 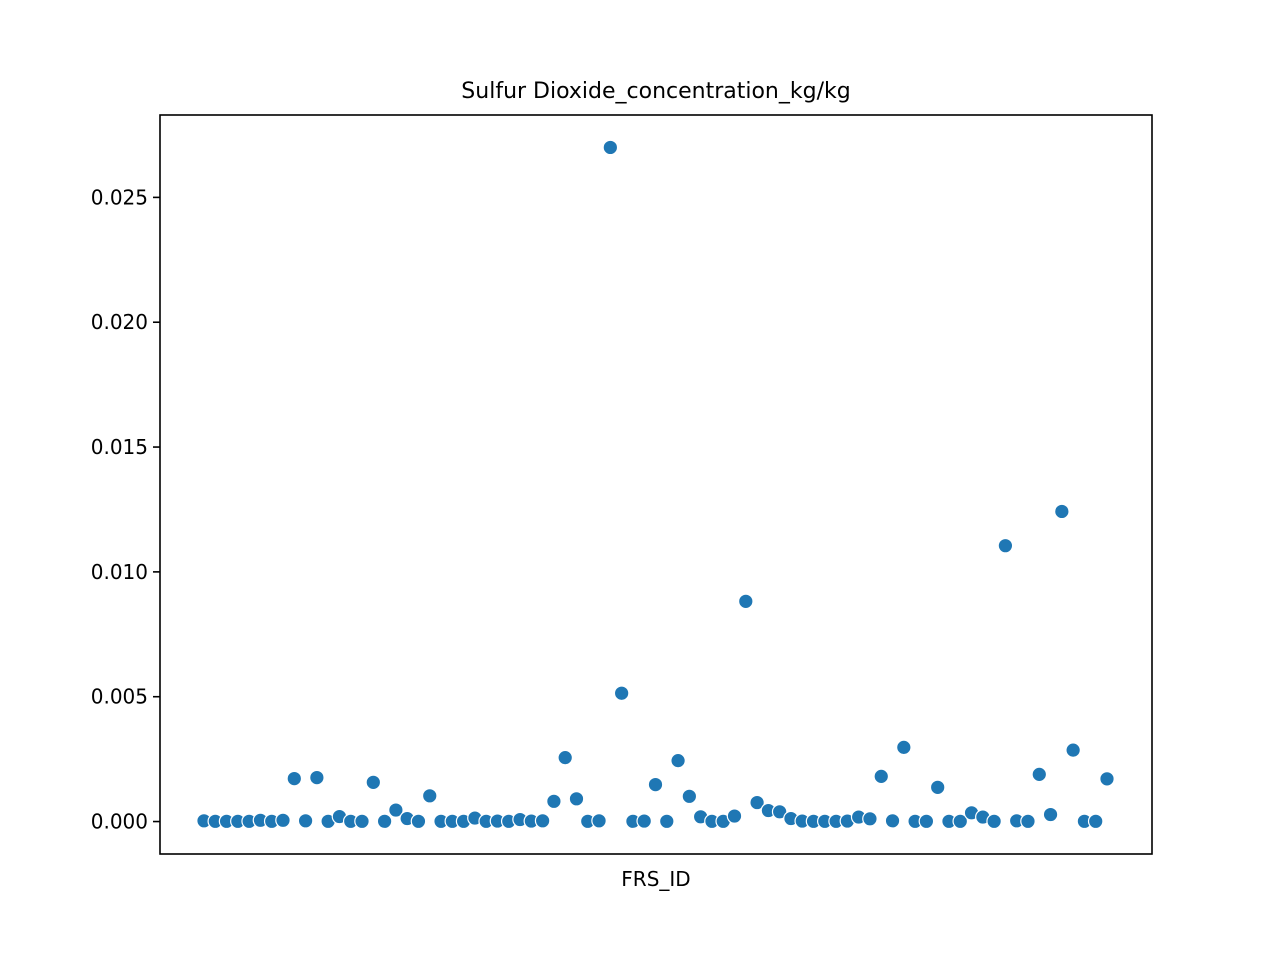 I want to click on y-tick-label: 0.025, so click(x=119, y=197).